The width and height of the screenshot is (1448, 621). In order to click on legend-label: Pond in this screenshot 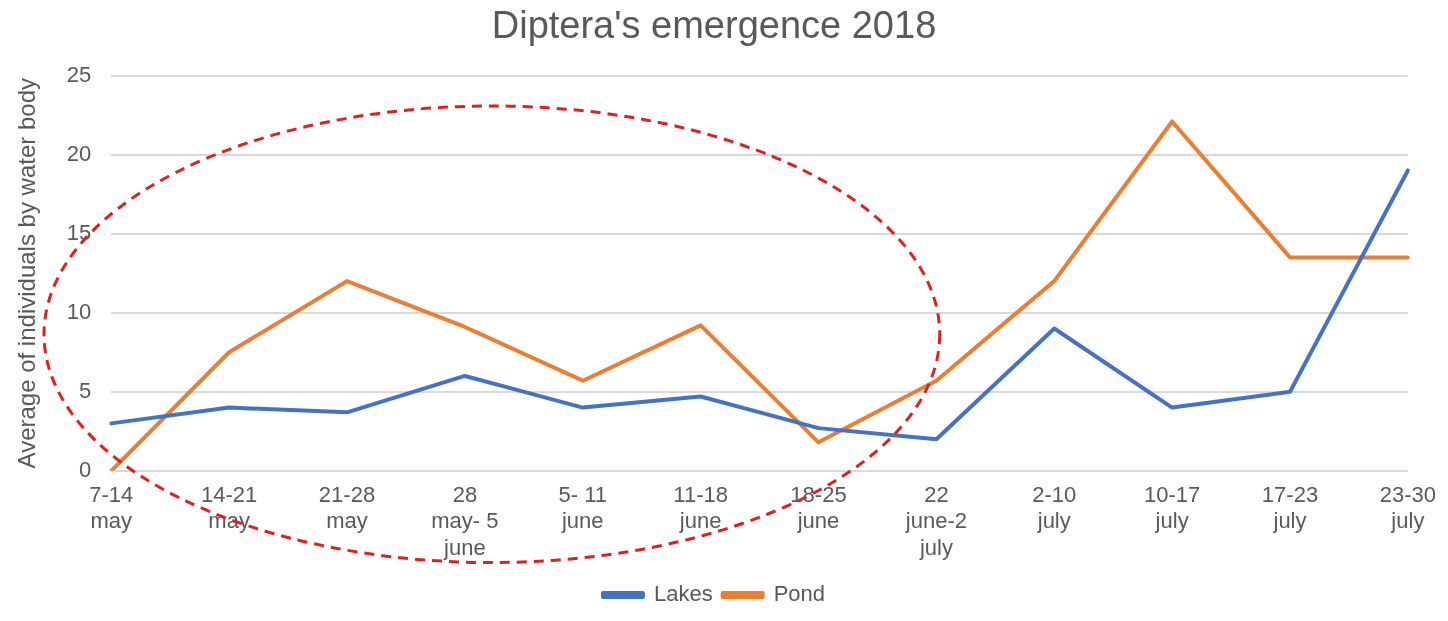, I will do `click(799, 594)`.